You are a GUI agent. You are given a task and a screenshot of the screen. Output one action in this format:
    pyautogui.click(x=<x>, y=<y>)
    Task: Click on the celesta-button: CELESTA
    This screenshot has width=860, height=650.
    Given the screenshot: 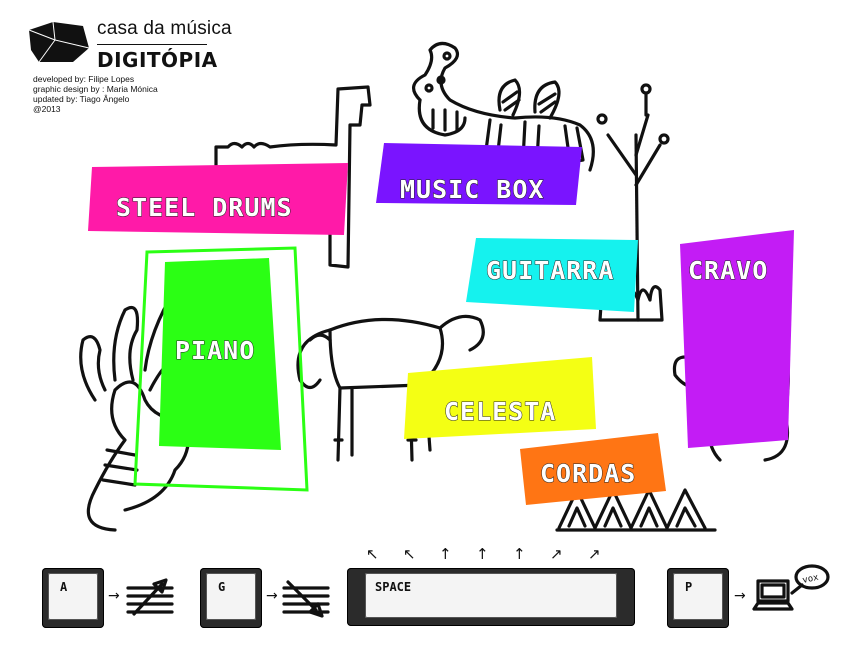 What is the action you would take?
    pyautogui.click(x=500, y=398)
    